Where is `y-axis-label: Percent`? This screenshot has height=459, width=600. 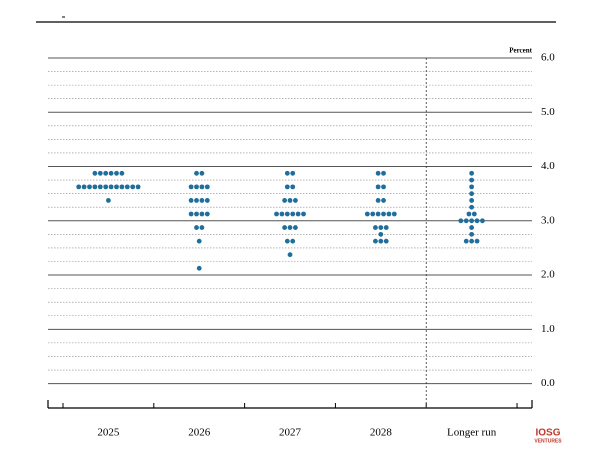
y-axis-label: Percent is located at coordinates (520, 51).